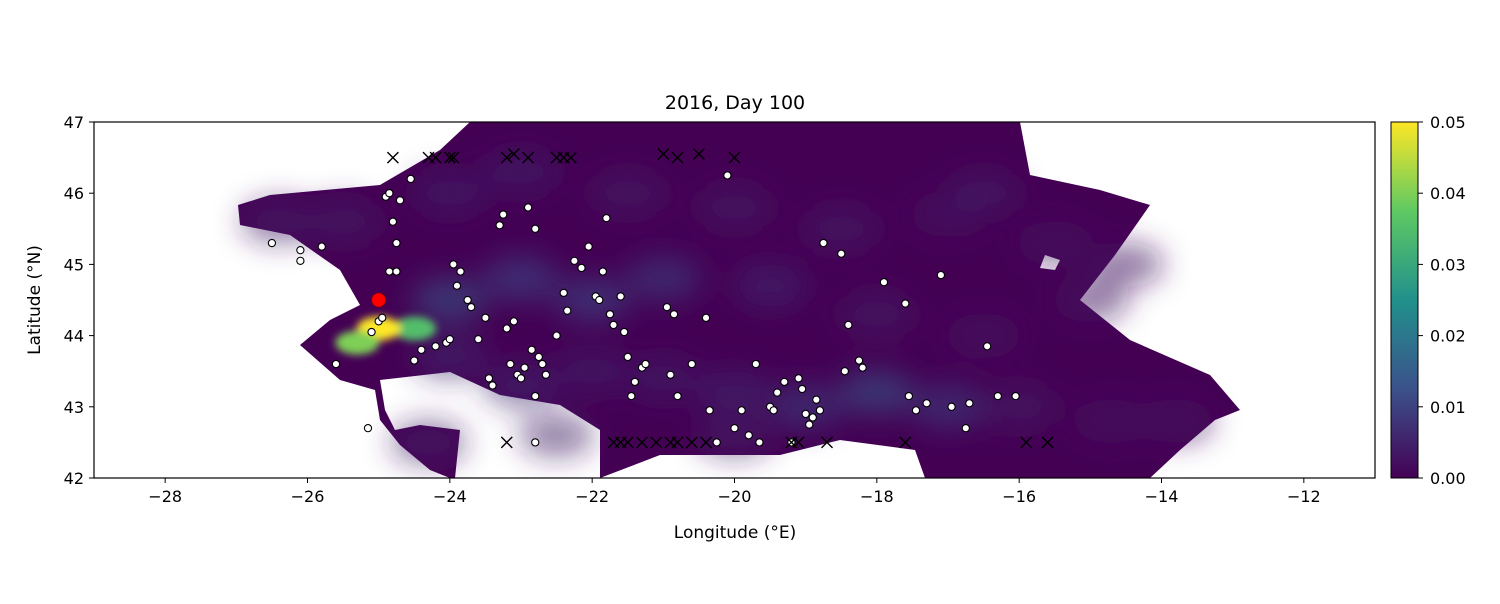 Image resolution: width=1500 pixels, height=604 pixels. What do you see at coordinates (1019, 496) in the screenshot?
I see `x-tick-label: −16` at bounding box center [1019, 496].